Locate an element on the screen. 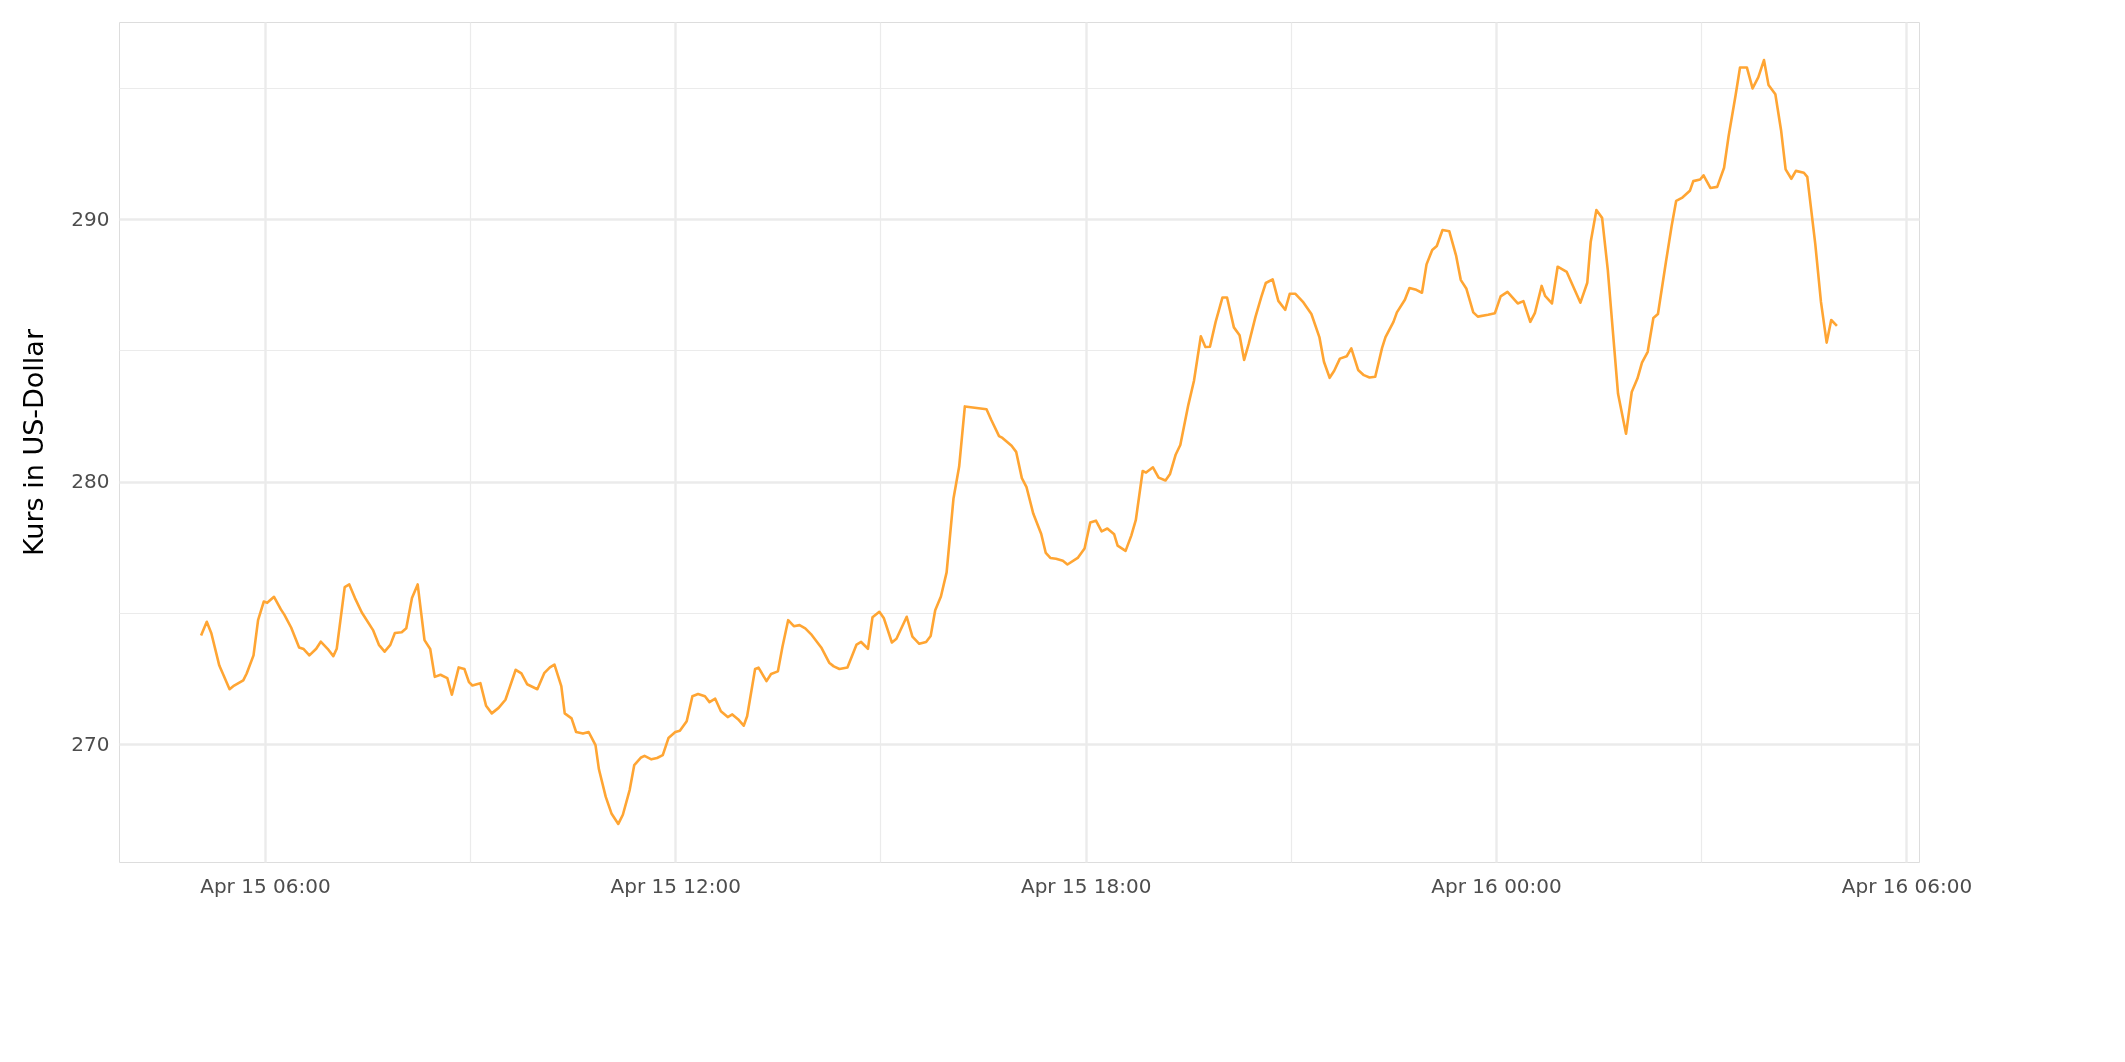 This screenshot has width=2125, height=1062. x-tick-label: Apr 16 06:00 is located at coordinates (1907, 885).